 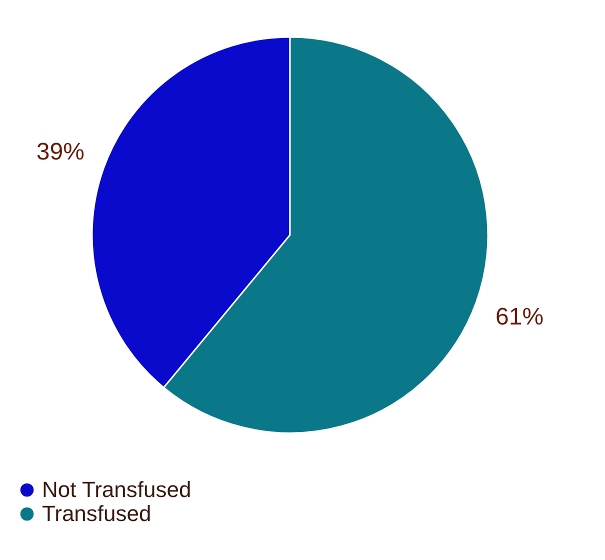 What do you see at coordinates (97, 513) in the screenshot?
I see `legend-label: Transfused` at bounding box center [97, 513].